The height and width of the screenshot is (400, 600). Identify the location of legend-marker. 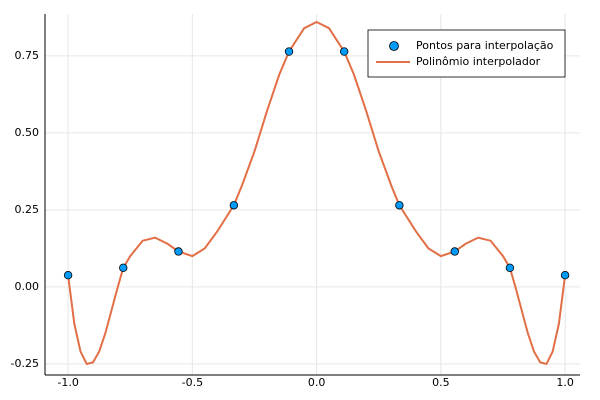
(394, 46).